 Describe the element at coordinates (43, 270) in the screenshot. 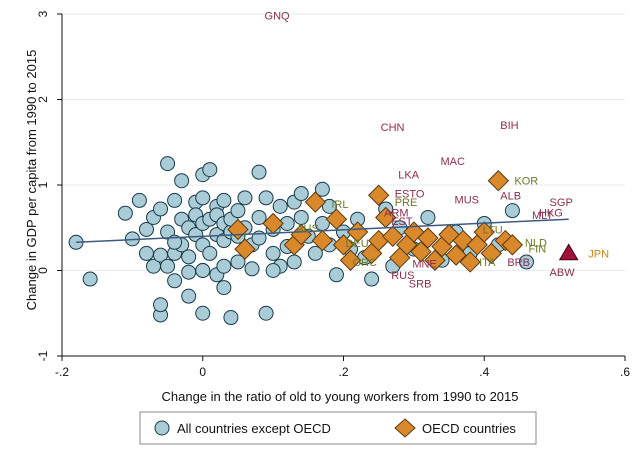

I see `y-tick-label: 0` at that location.